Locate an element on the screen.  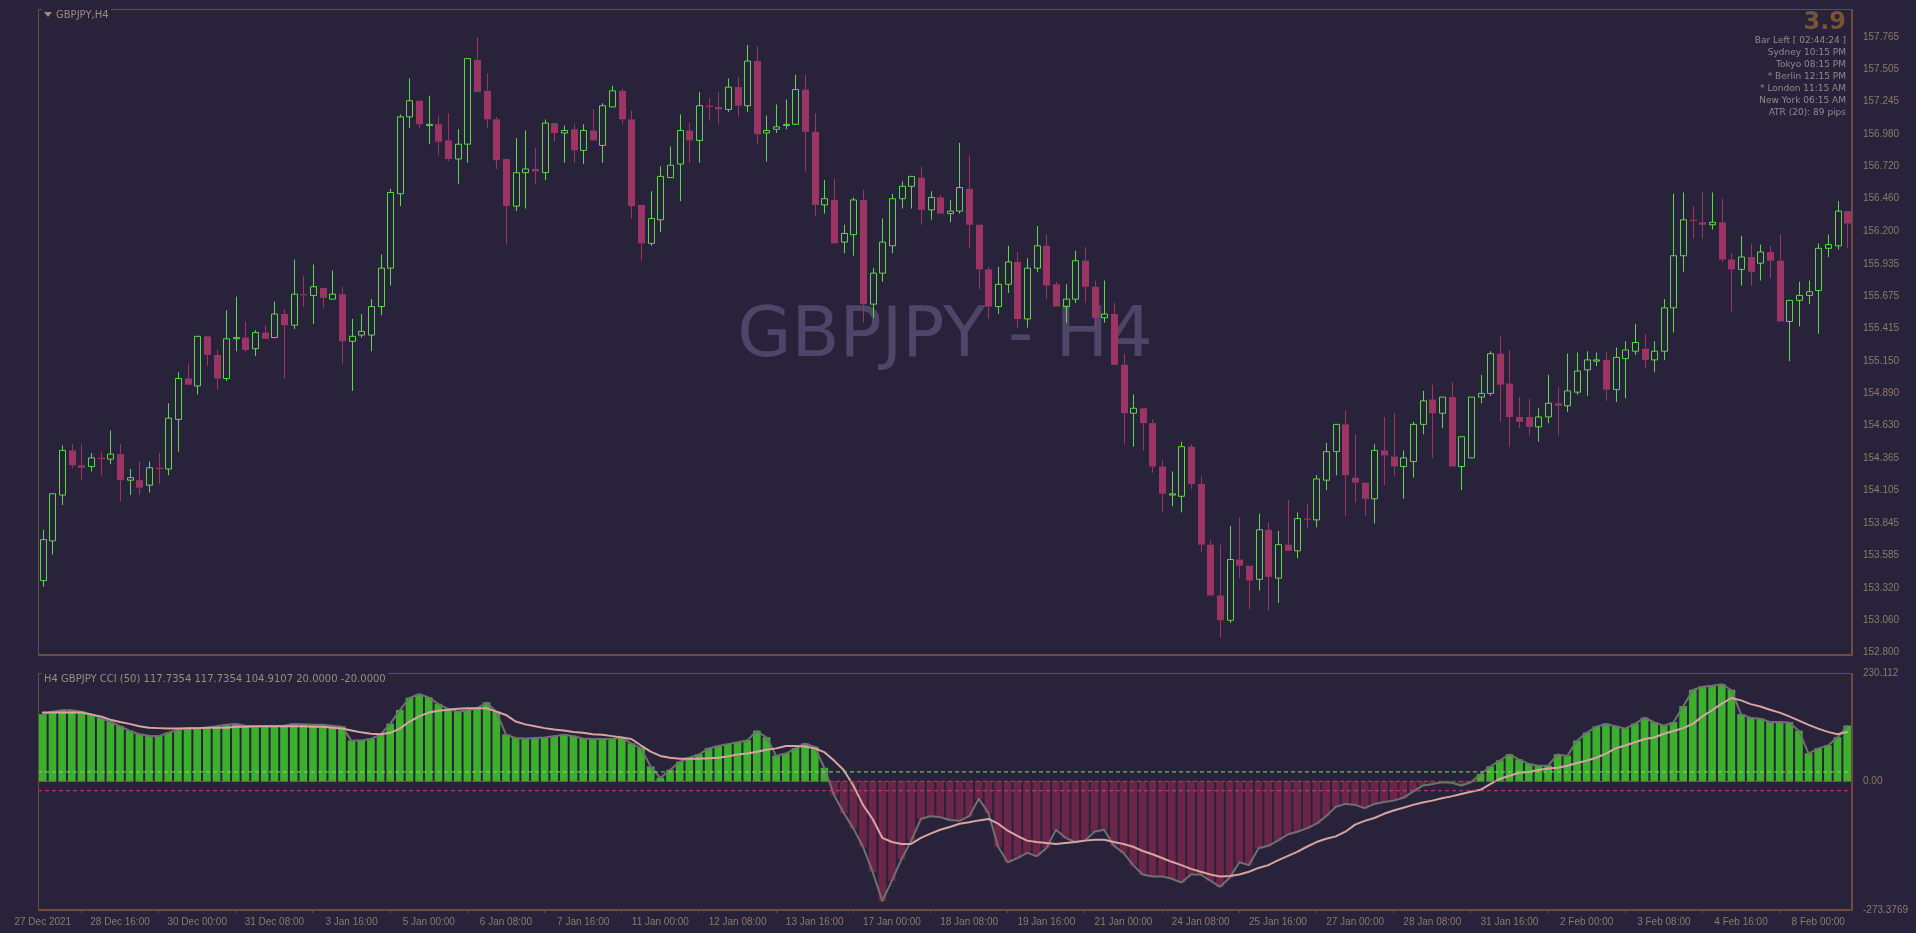
y-tick-label: 156.460 is located at coordinates (1881, 198).